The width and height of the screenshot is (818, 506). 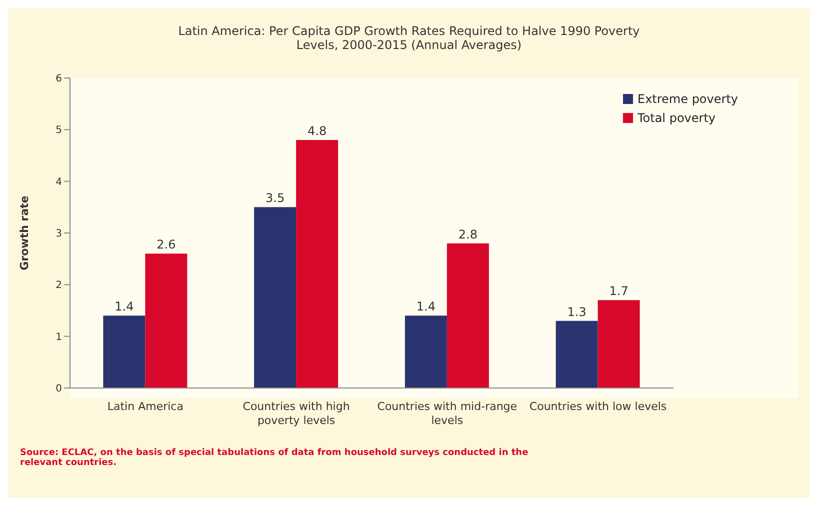 What do you see at coordinates (59, 389) in the screenshot?
I see `y-tick-label: 0` at bounding box center [59, 389].